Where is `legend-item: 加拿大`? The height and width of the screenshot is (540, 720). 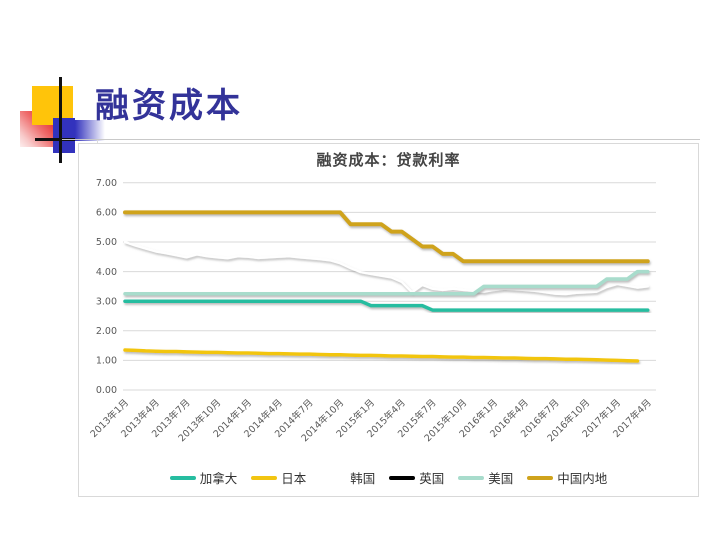 legend-item: 加拿大 is located at coordinates (203, 477).